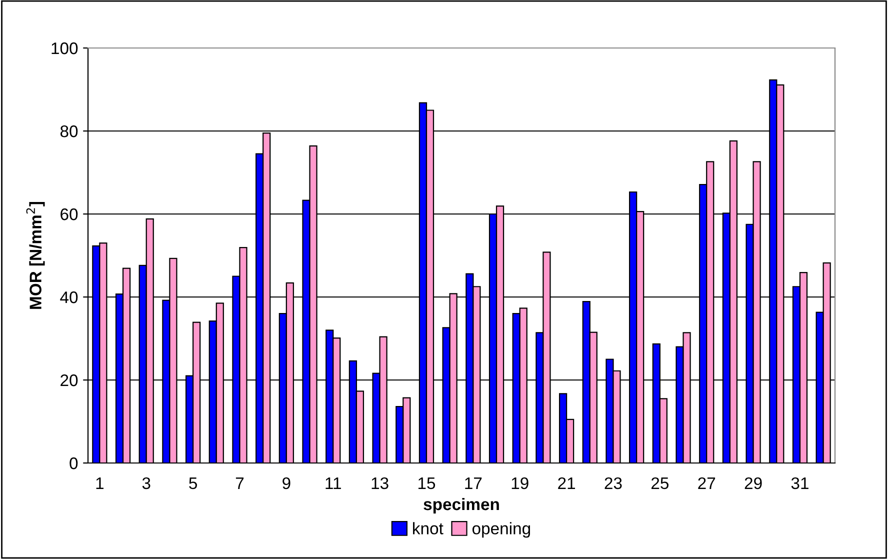  What do you see at coordinates (69, 214) in the screenshot?
I see `y-tick-label: 60` at bounding box center [69, 214].